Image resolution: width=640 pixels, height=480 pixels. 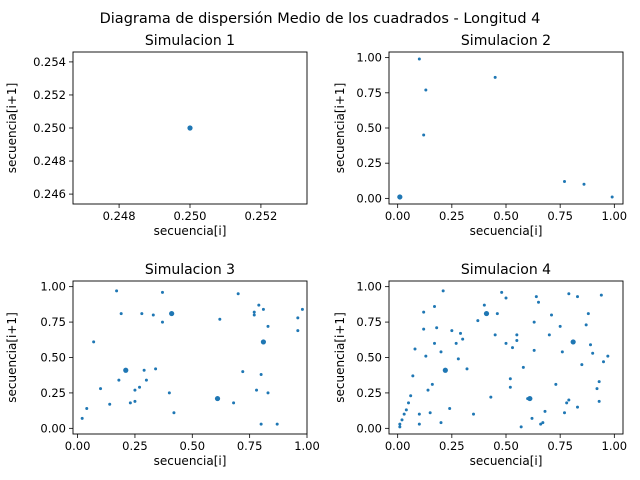 What do you see at coordinates (504, 359) in the screenshot?
I see `data-points` at bounding box center [504, 359].